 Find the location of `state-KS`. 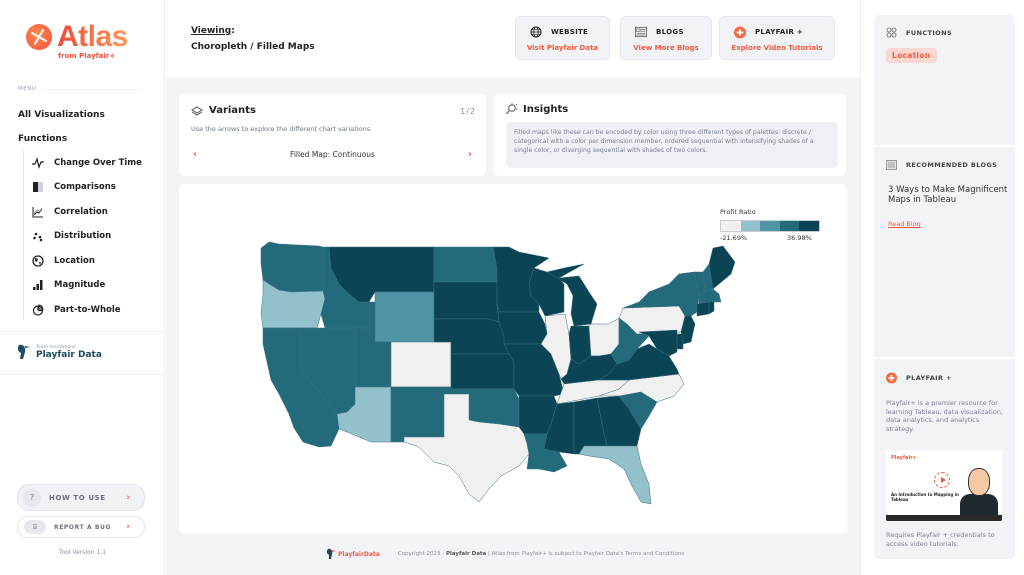

state-KS is located at coordinates (482, 371).